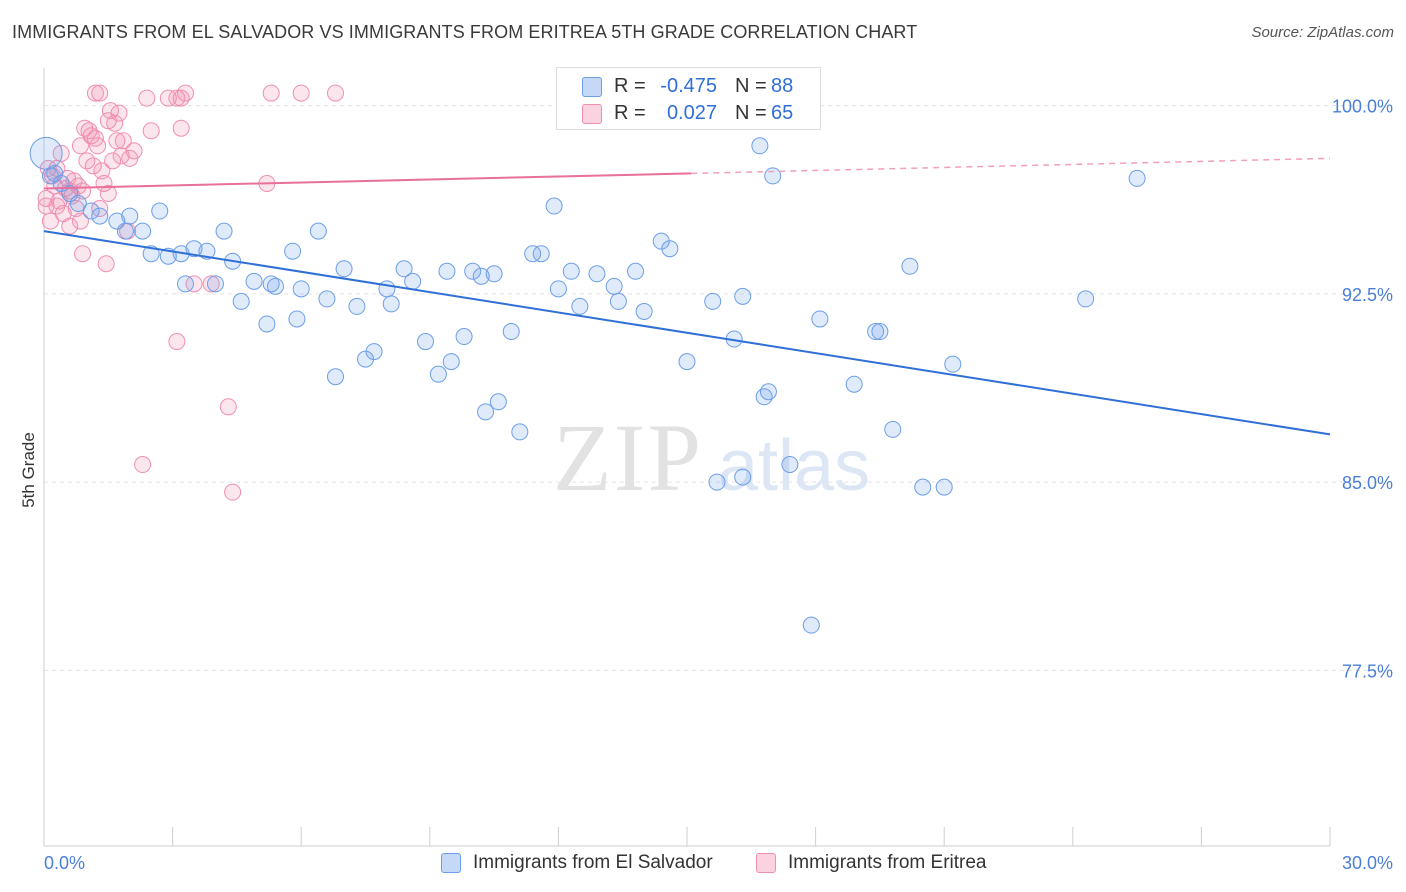  What do you see at coordinates (1367, 863) in the screenshot?
I see `x-tick-label: 30.0%` at bounding box center [1367, 863].